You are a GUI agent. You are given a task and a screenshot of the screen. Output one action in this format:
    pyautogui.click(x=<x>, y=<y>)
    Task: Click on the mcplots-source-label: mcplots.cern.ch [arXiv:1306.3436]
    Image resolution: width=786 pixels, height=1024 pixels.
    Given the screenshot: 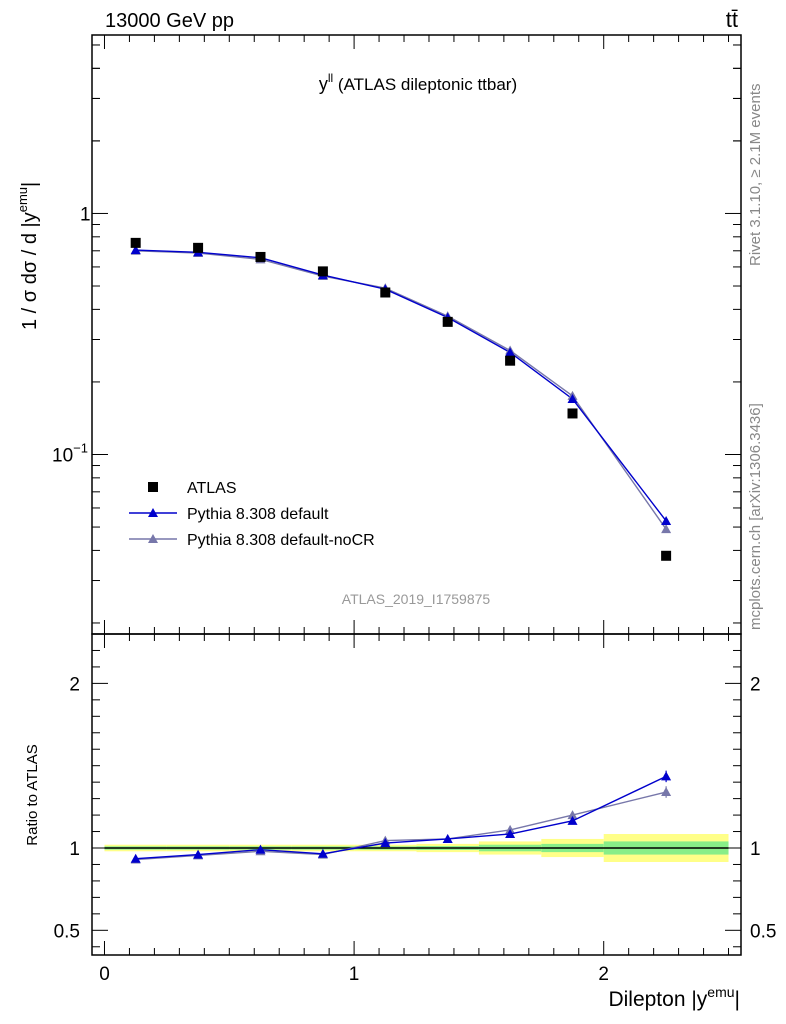 What is the action you would take?
    pyautogui.click(x=755, y=516)
    